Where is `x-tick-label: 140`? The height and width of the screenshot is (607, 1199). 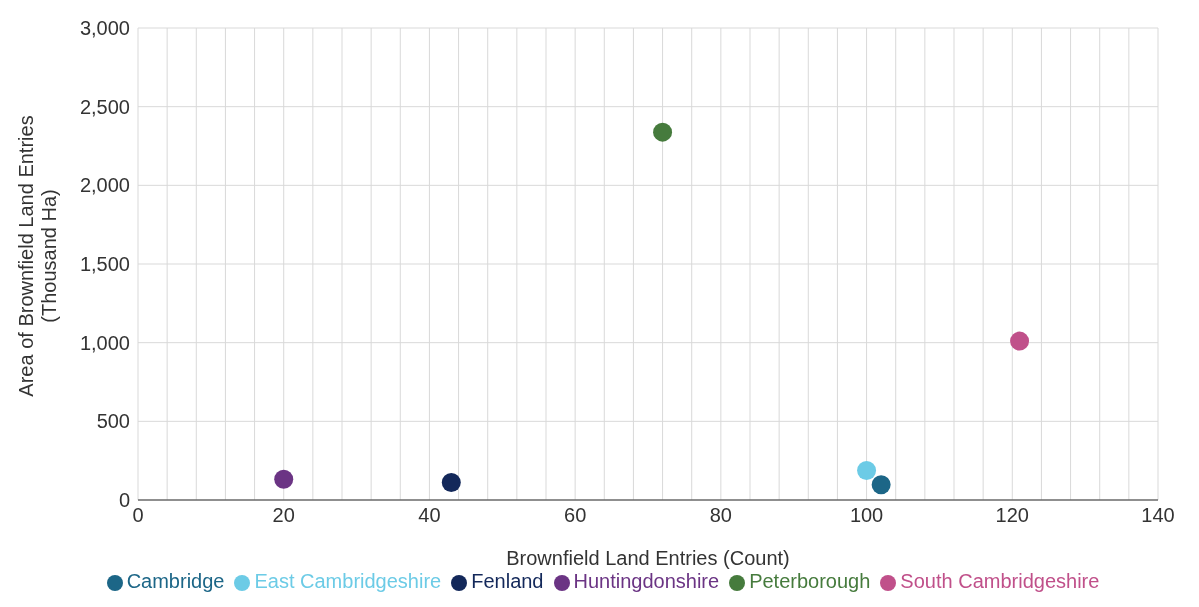
x-tick-label: 140 is located at coordinates (1158, 515).